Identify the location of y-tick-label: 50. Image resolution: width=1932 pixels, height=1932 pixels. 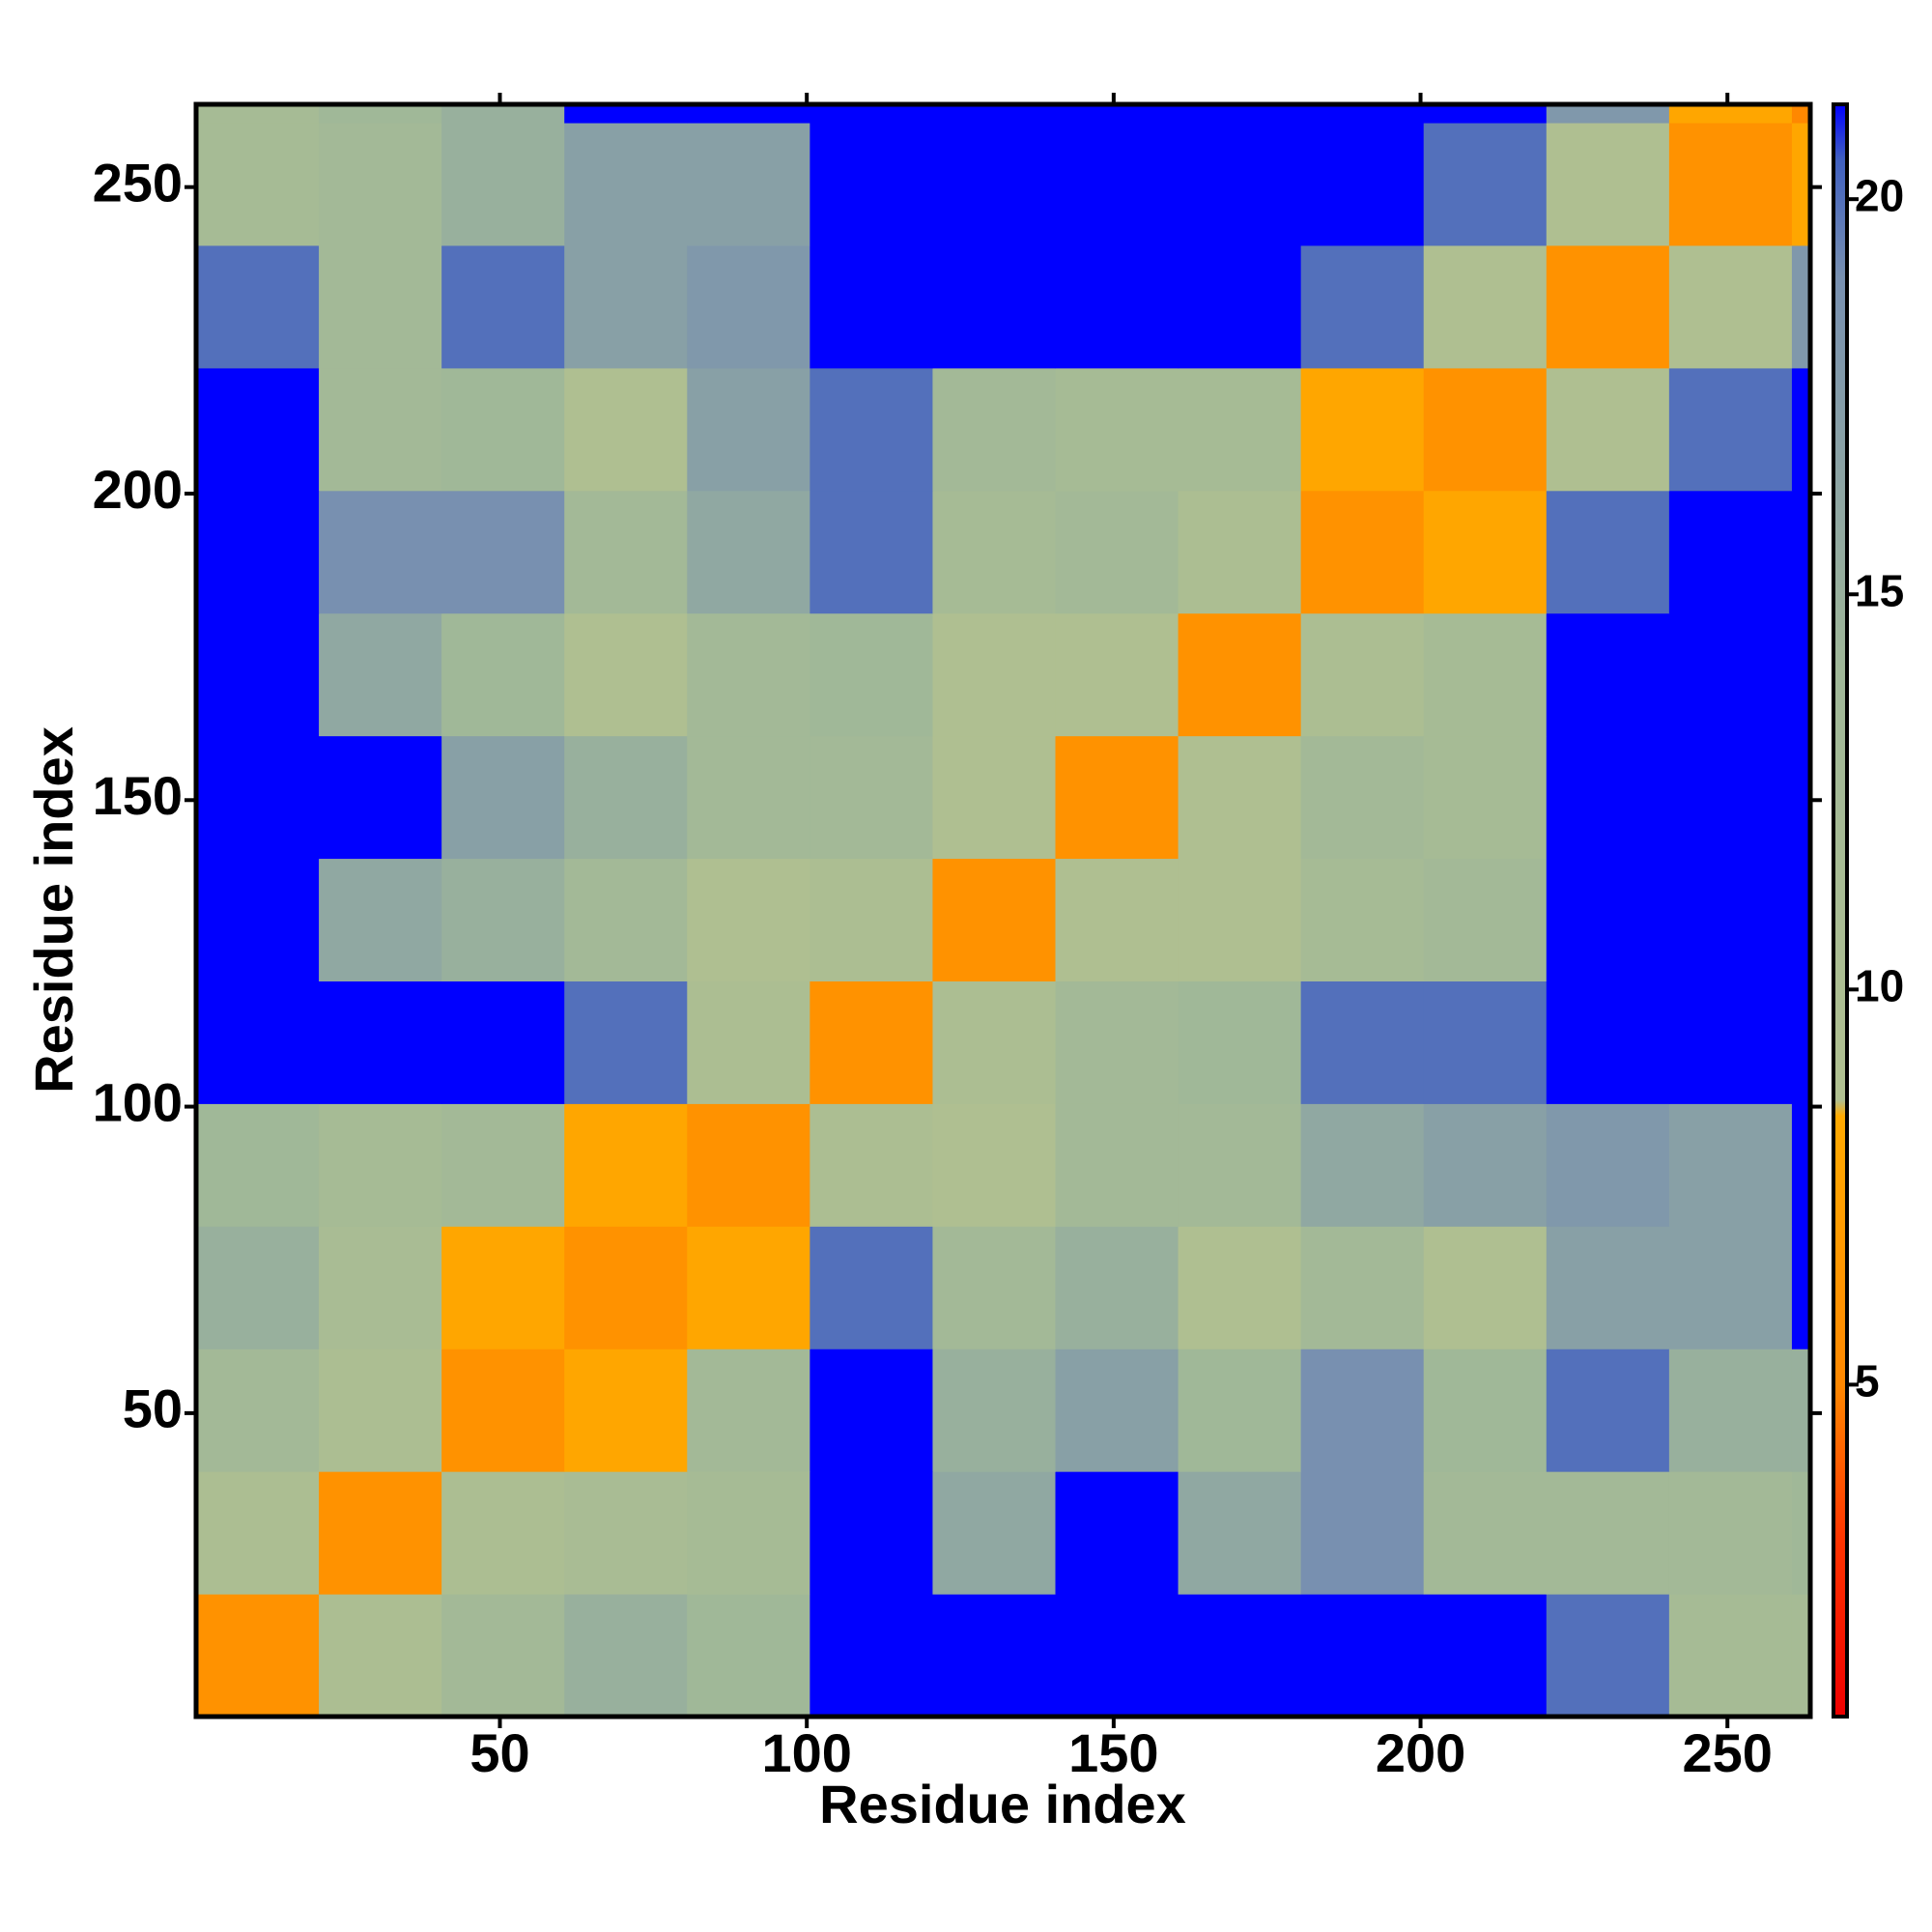
(153, 1408).